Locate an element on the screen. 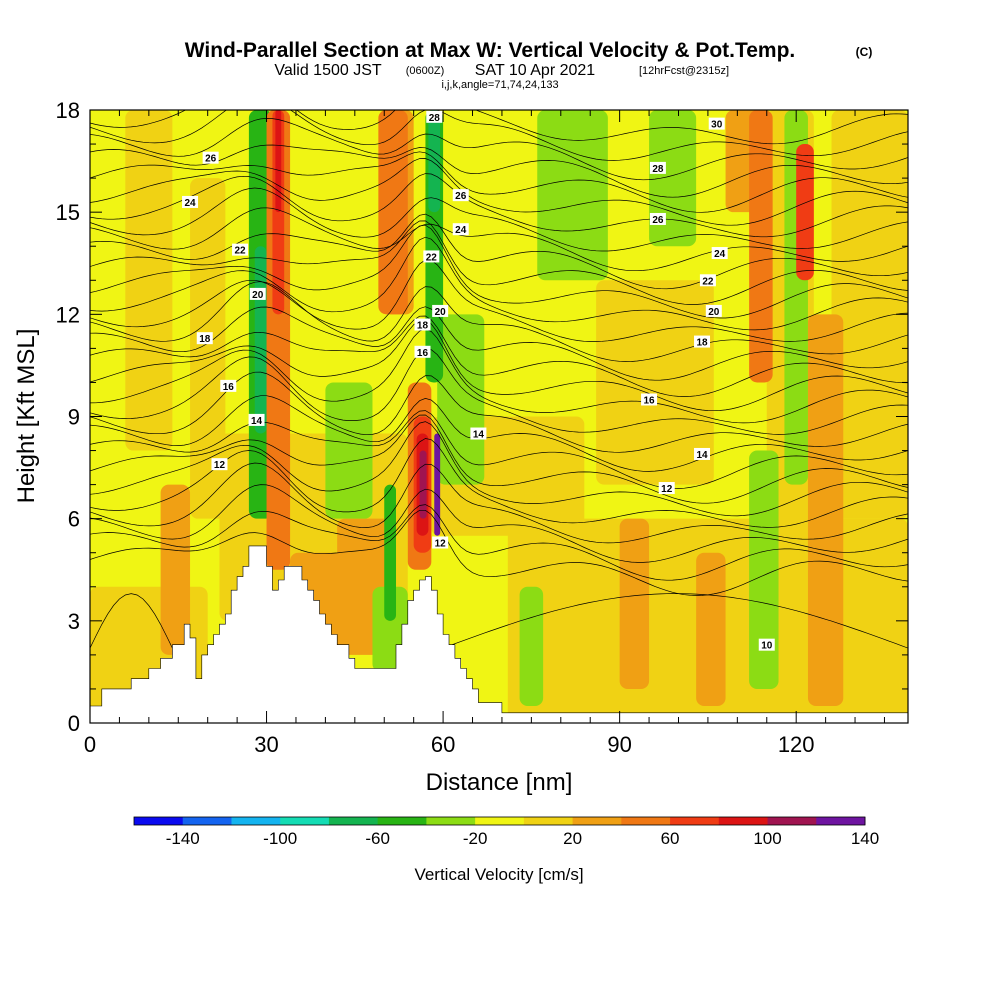 The height and width of the screenshot is (1000, 1000). contour-label-text: 24 is located at coordinates (461, 230).